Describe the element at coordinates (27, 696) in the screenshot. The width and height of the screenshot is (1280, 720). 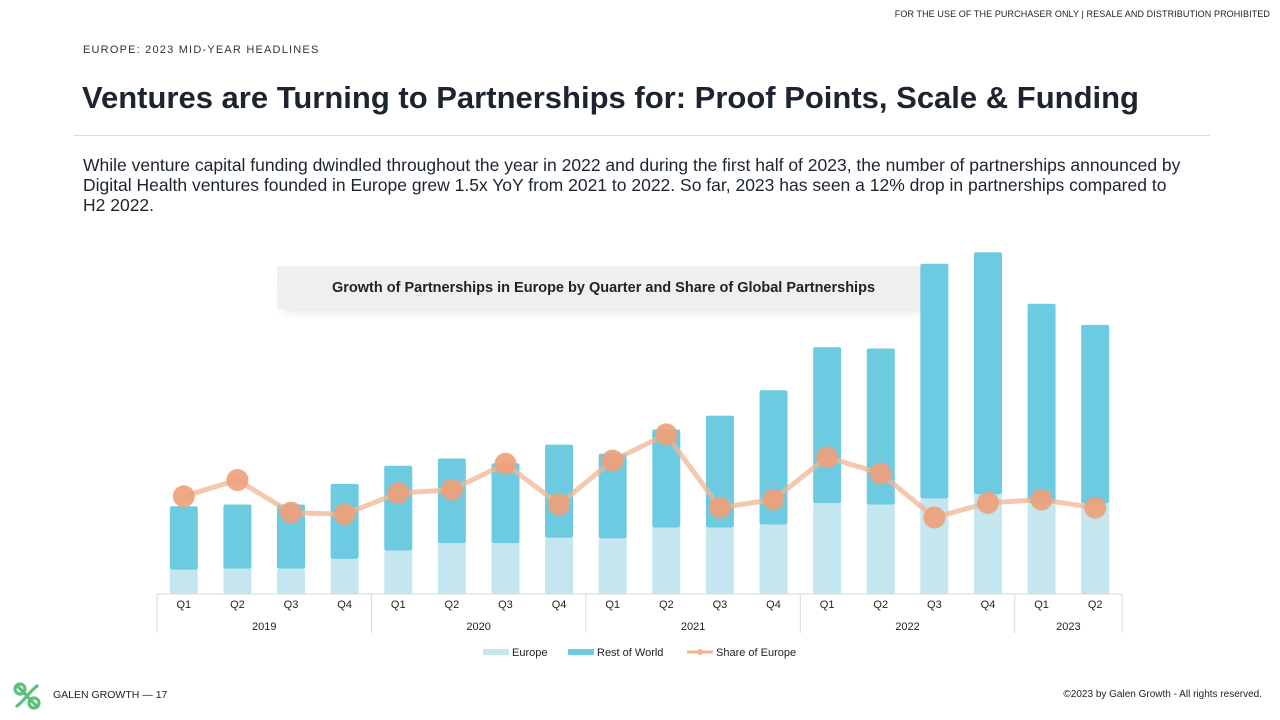
I see `galen-growth-logo-icon` at that location.